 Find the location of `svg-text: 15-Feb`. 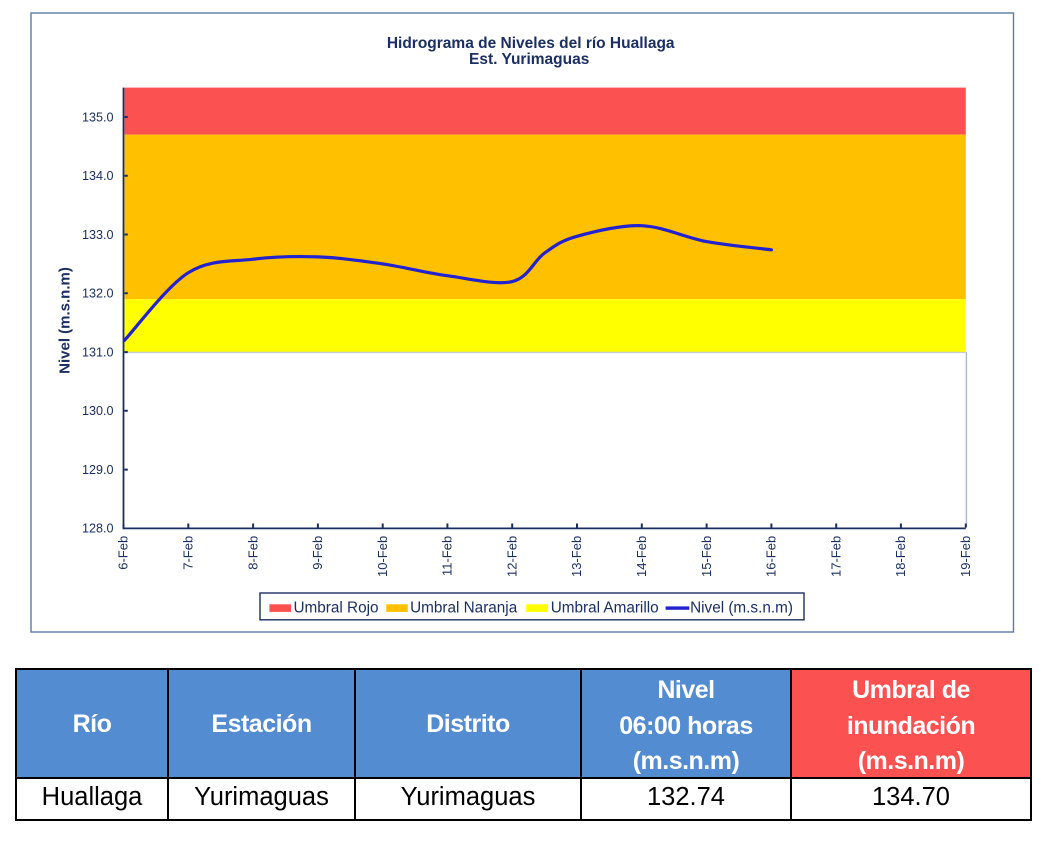

svg-text: 15-Feb is located at coordinates (706, 556).